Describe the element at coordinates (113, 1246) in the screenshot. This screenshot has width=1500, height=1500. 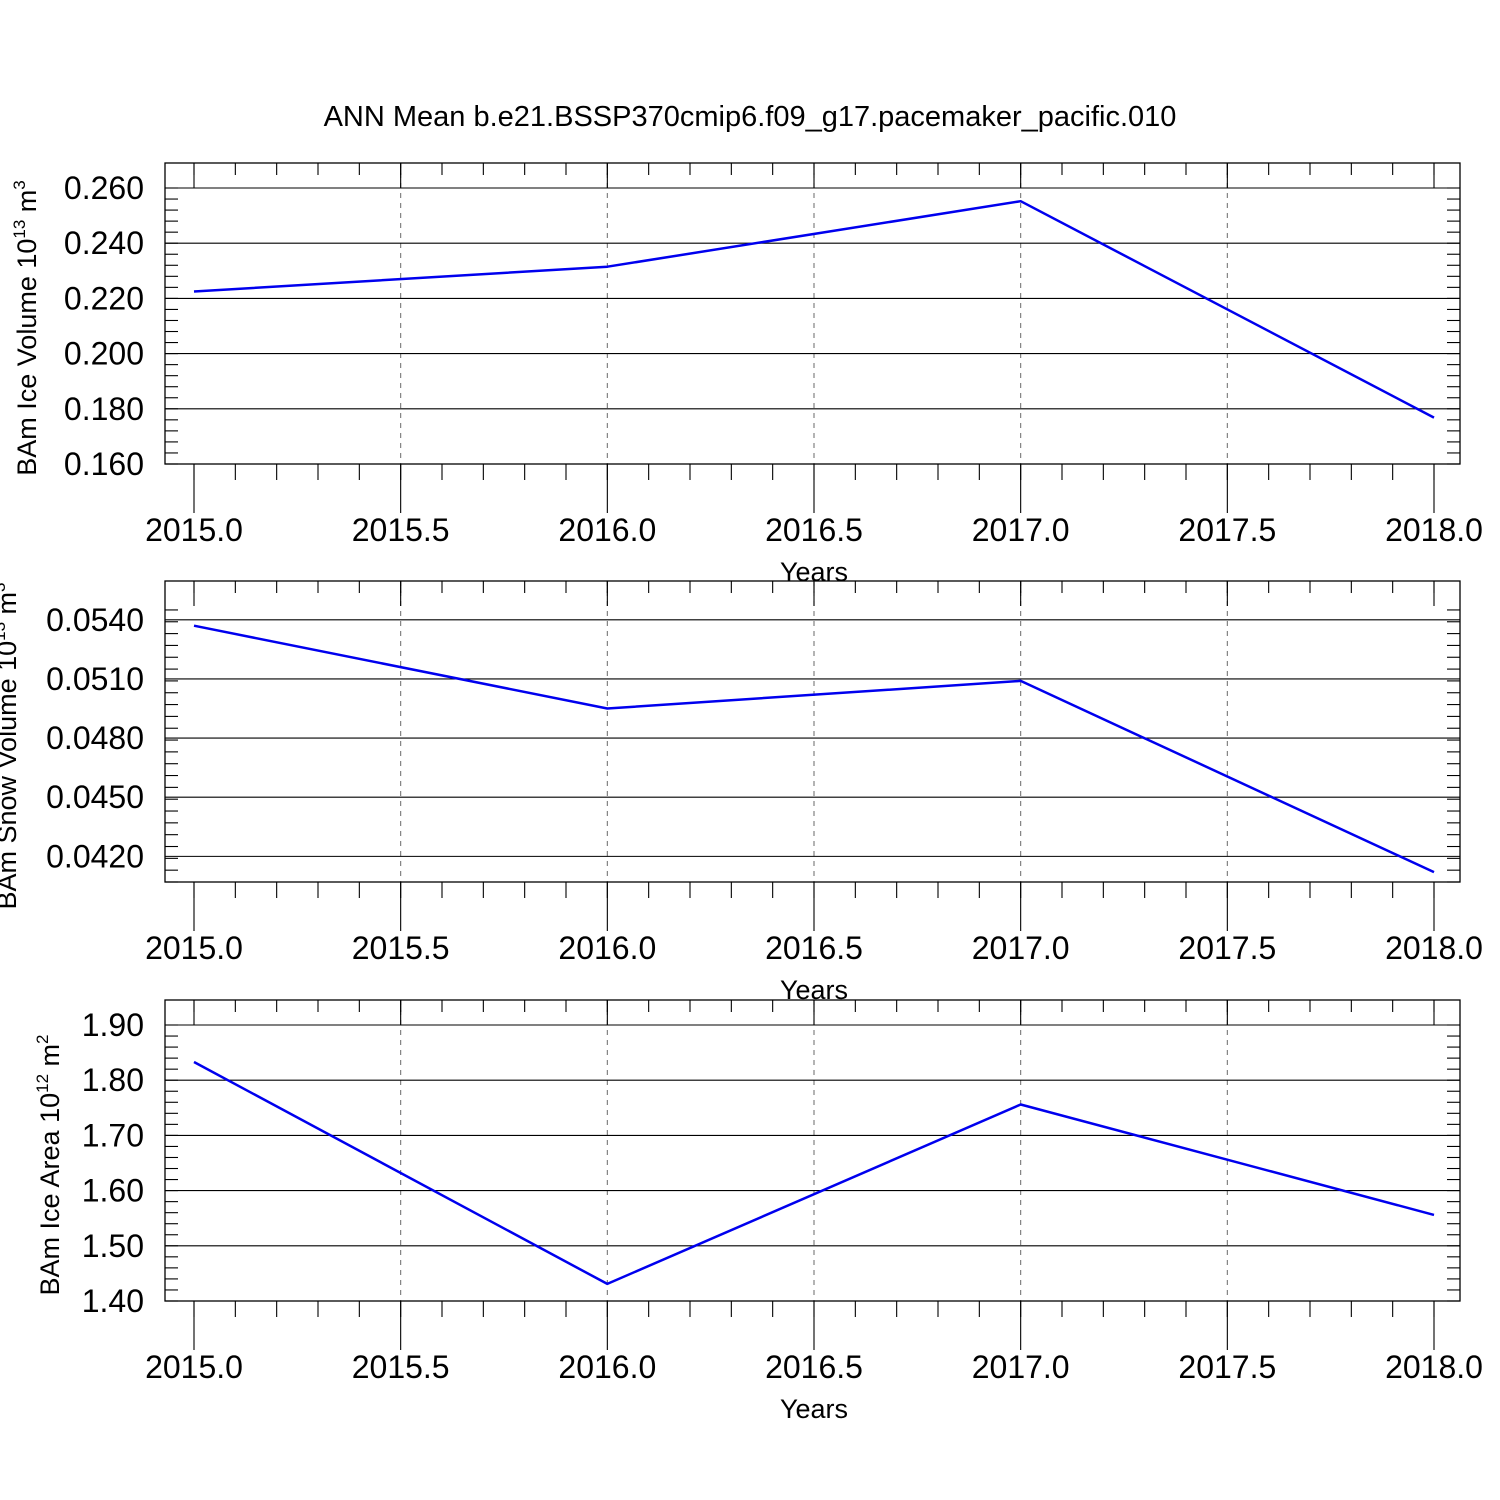
I see `y-tick-label: 1.50` at that location.